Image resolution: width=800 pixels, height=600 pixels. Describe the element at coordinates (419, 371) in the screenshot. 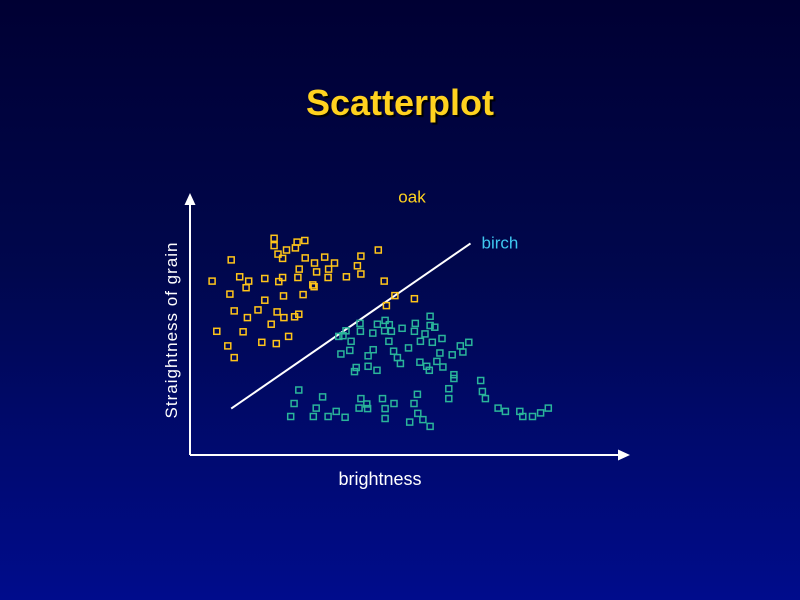

I see `series-birch` at that location.